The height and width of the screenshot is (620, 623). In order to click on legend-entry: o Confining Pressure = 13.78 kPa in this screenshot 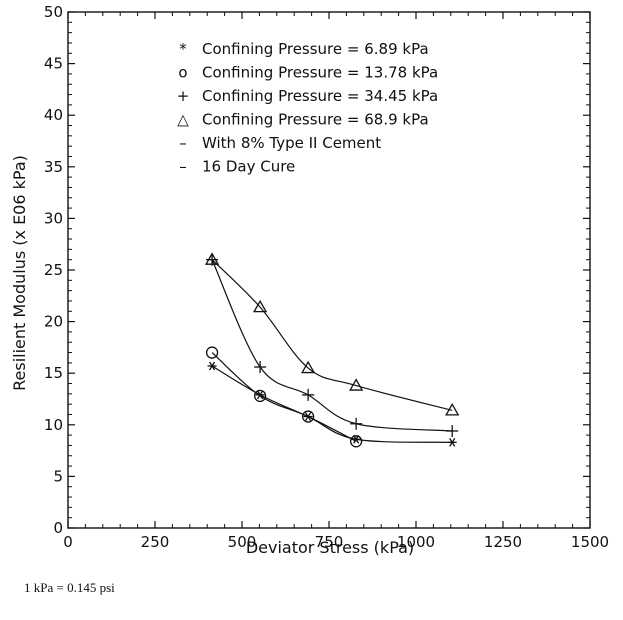, I will do `click(308, 73)`.